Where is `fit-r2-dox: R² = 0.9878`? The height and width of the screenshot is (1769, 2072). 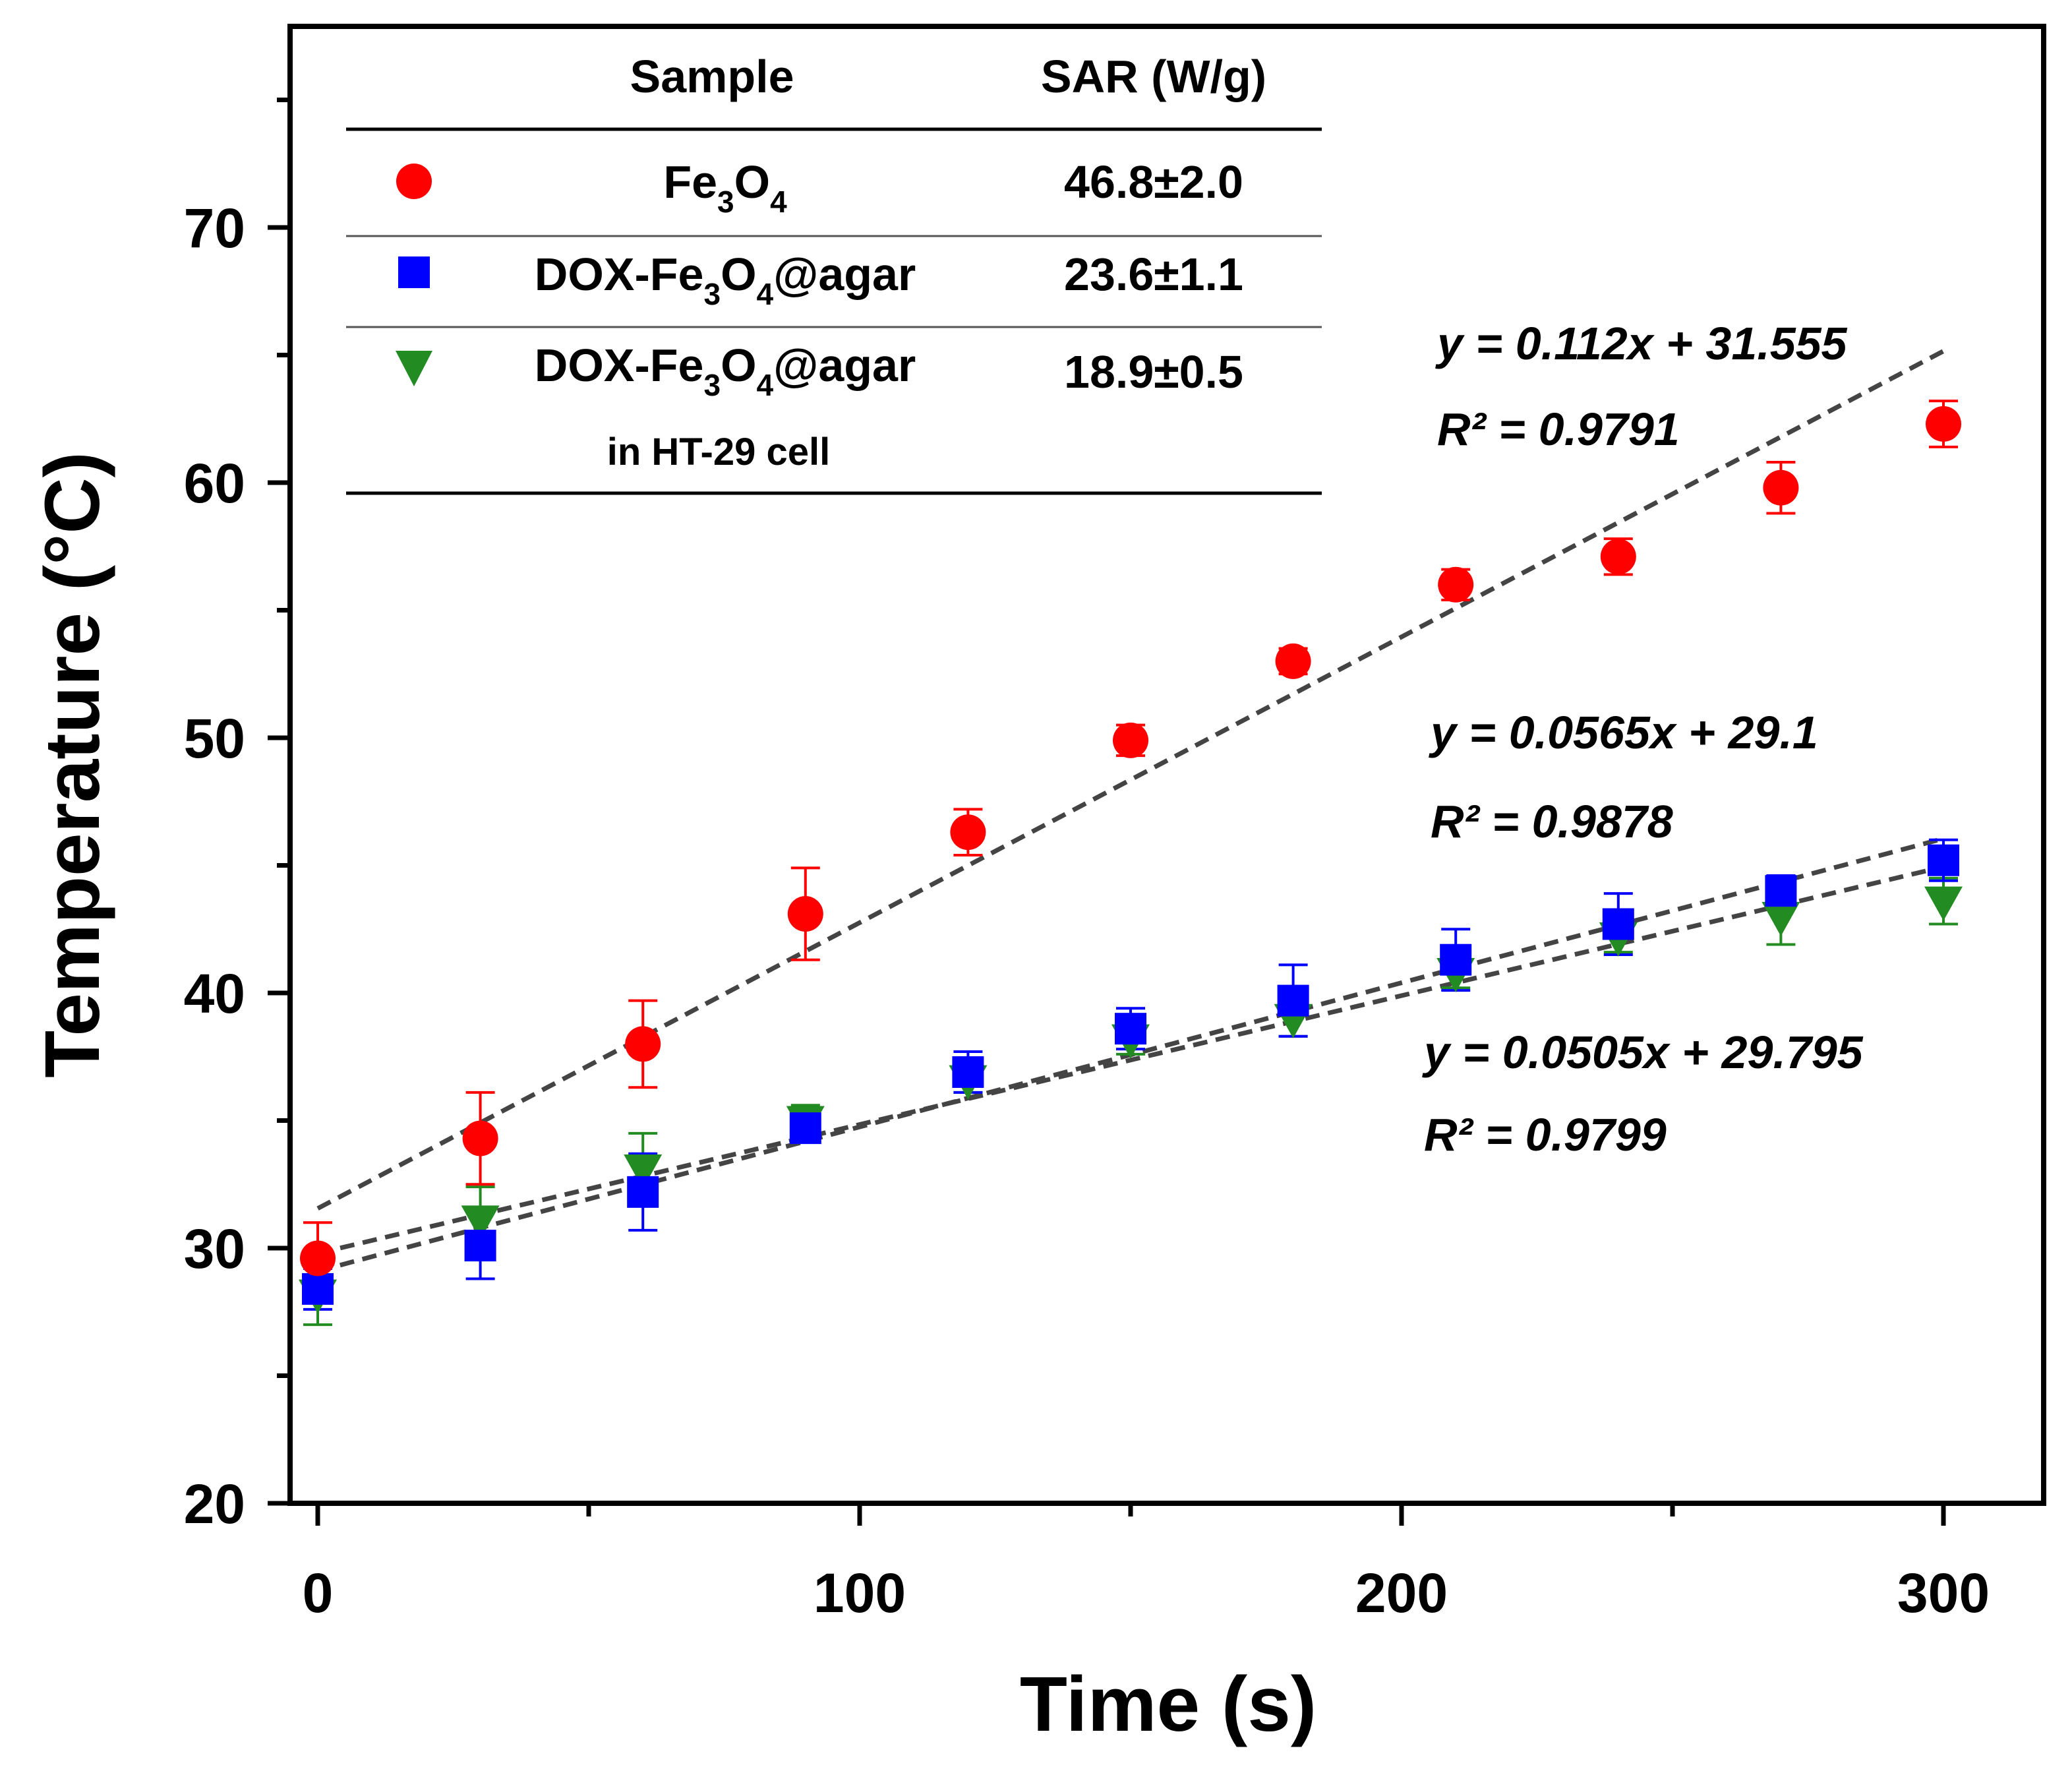
fit-r2-dox: R² = 0.9878 is located at coordinates (1552, 821).